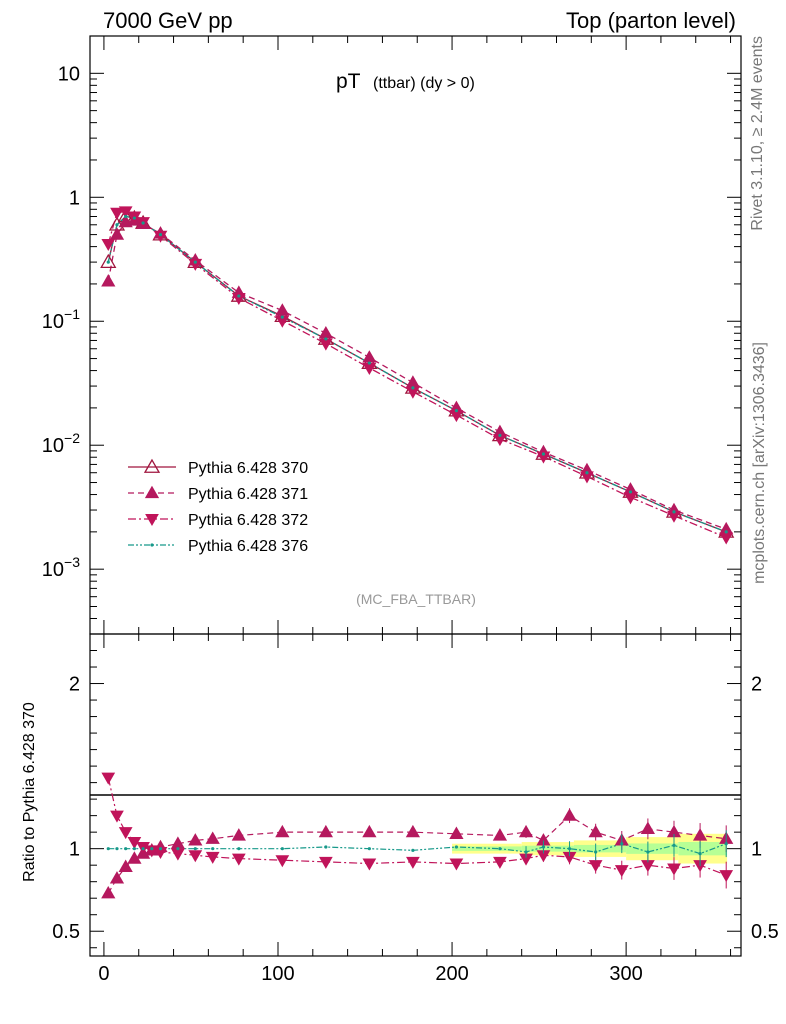 Image resolution: width=786 pixels, height=1024 pixels. Describe the element at coordinates (168, 20) in the screenshot. I see `header-collision-label: 7000 GeV pp` at that location.